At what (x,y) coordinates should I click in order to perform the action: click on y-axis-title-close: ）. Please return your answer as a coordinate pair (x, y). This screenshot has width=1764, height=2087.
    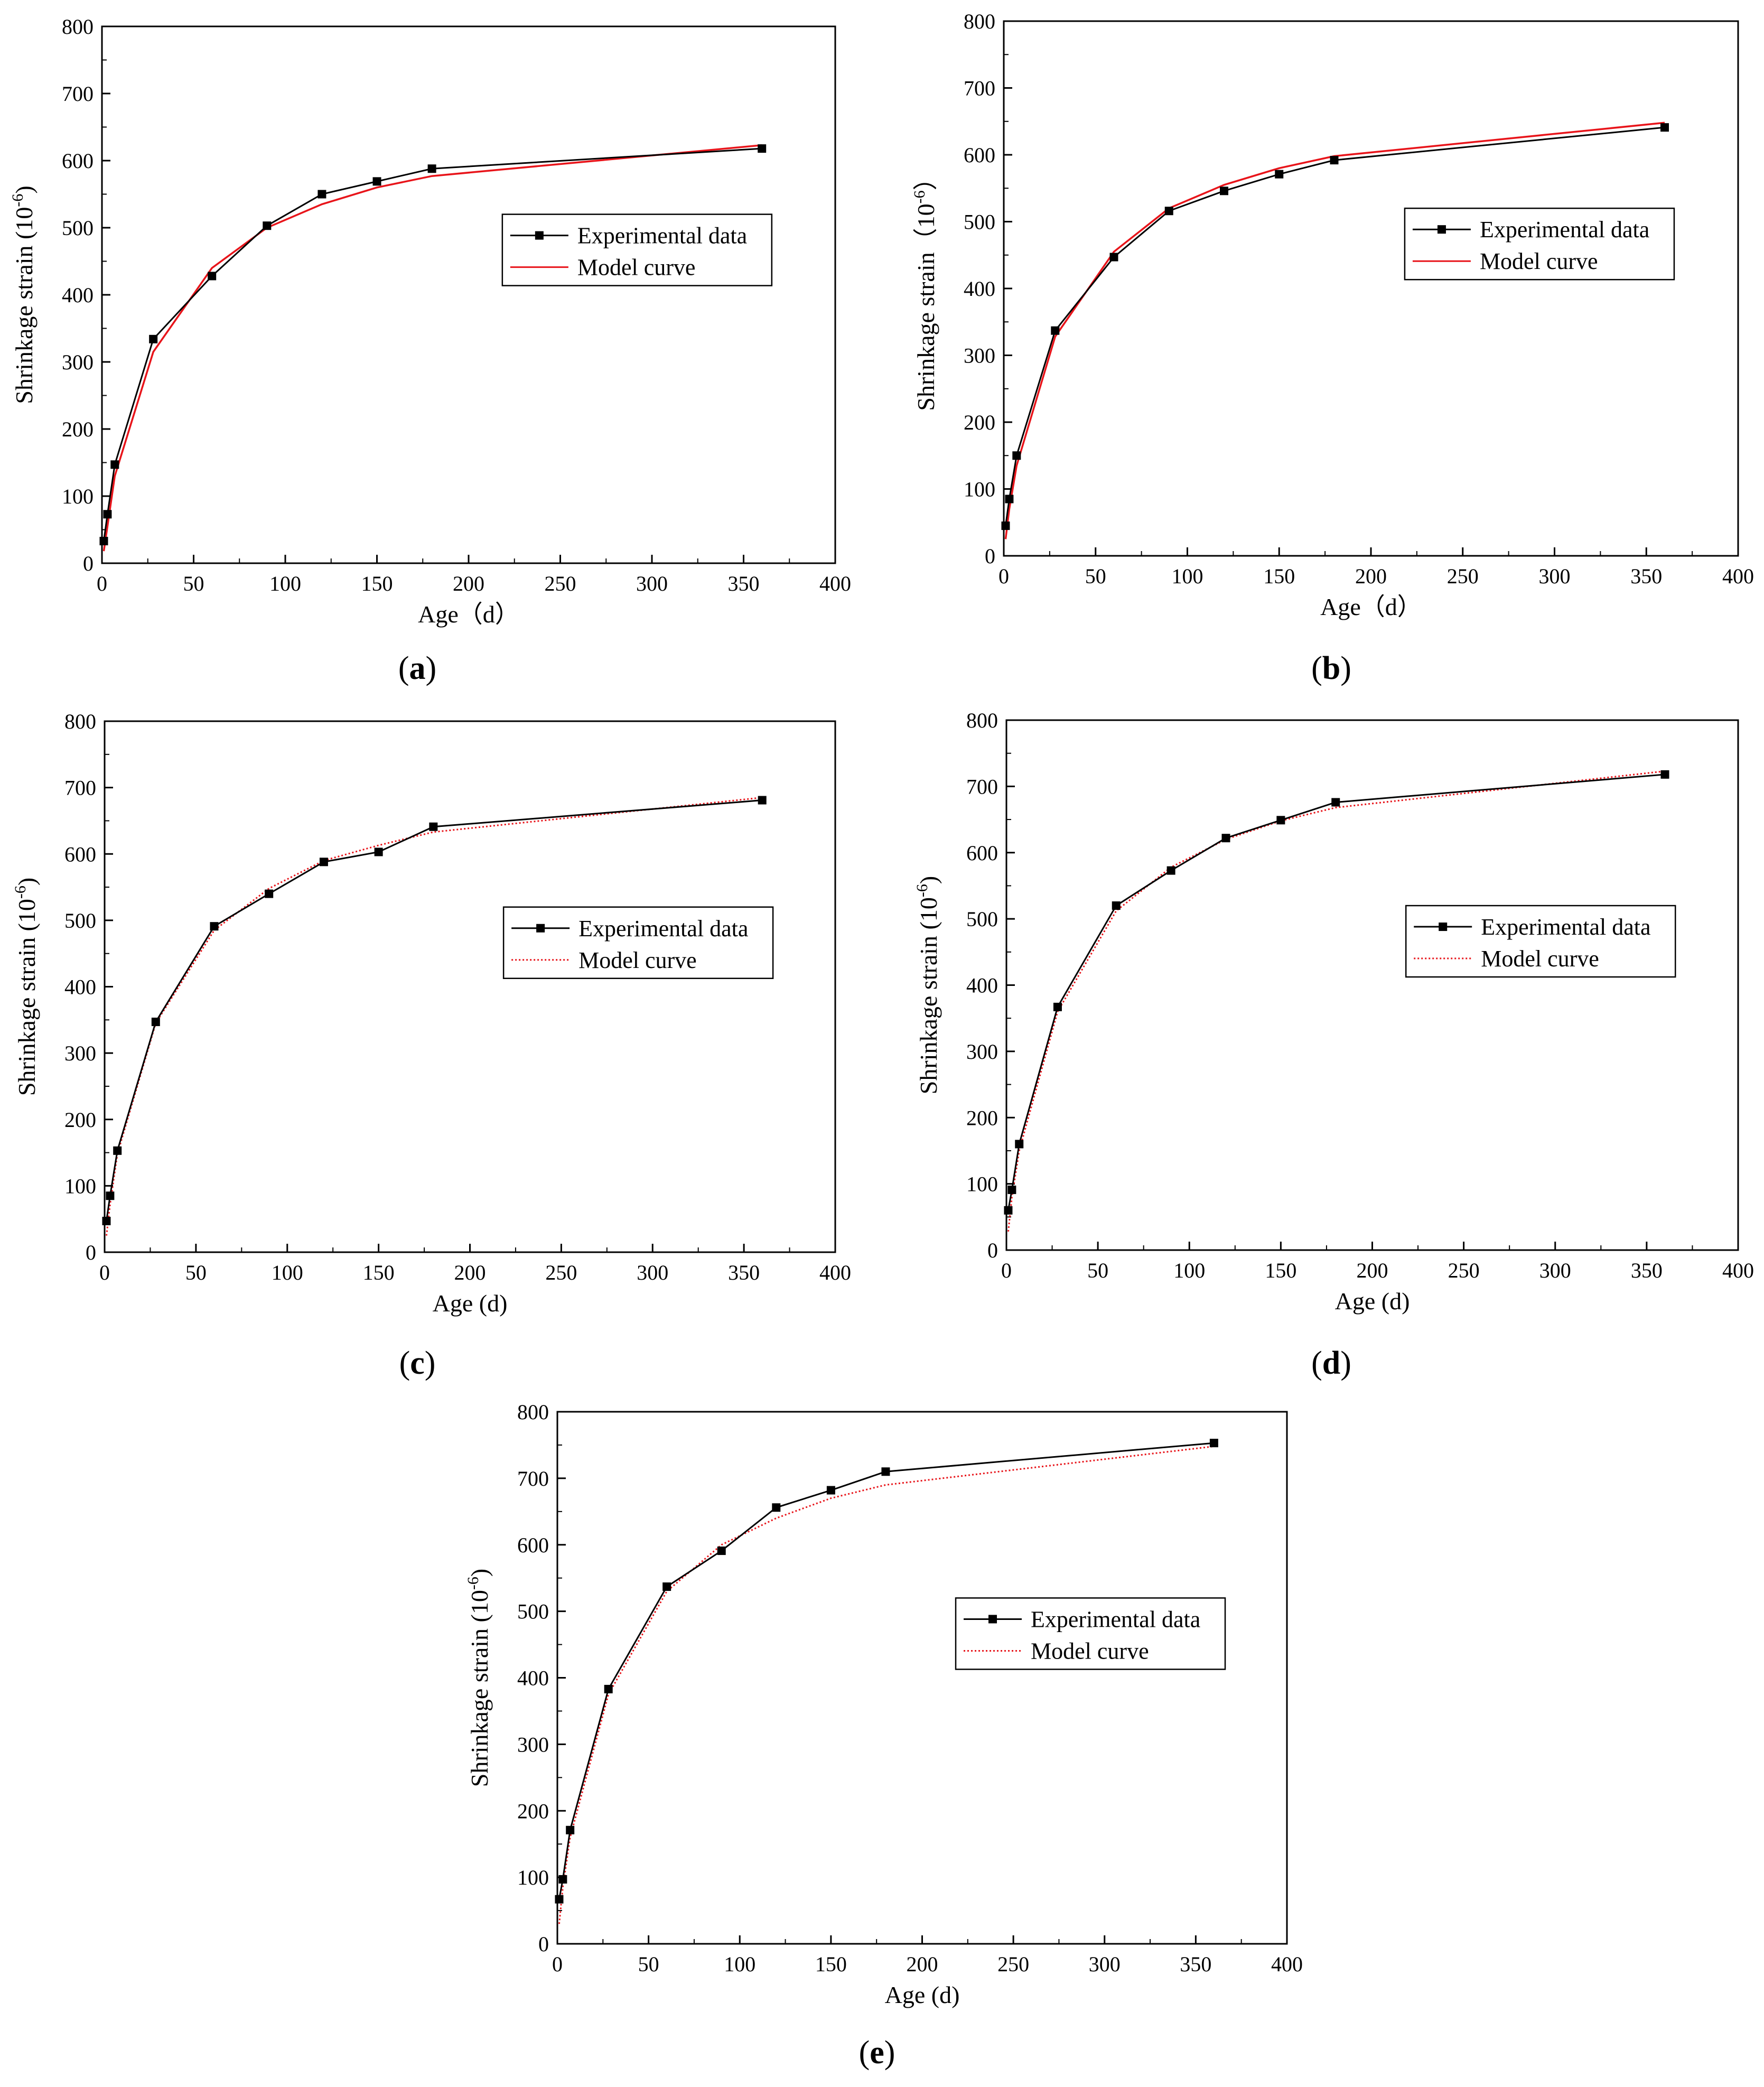
    Looking at the image, I should click on (925, 178).